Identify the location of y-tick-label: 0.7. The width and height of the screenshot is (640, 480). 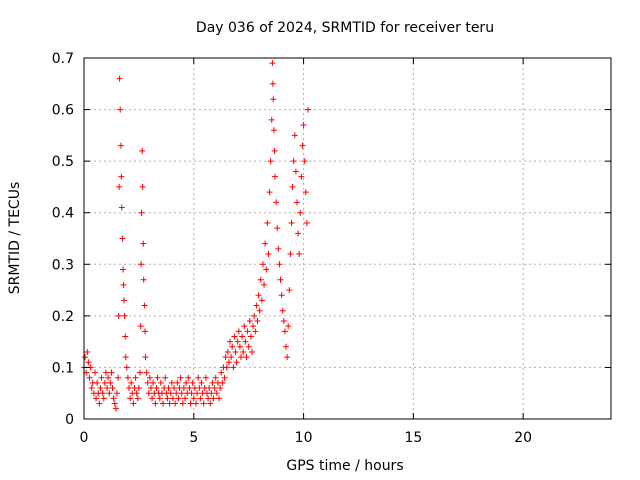
(63, 59).